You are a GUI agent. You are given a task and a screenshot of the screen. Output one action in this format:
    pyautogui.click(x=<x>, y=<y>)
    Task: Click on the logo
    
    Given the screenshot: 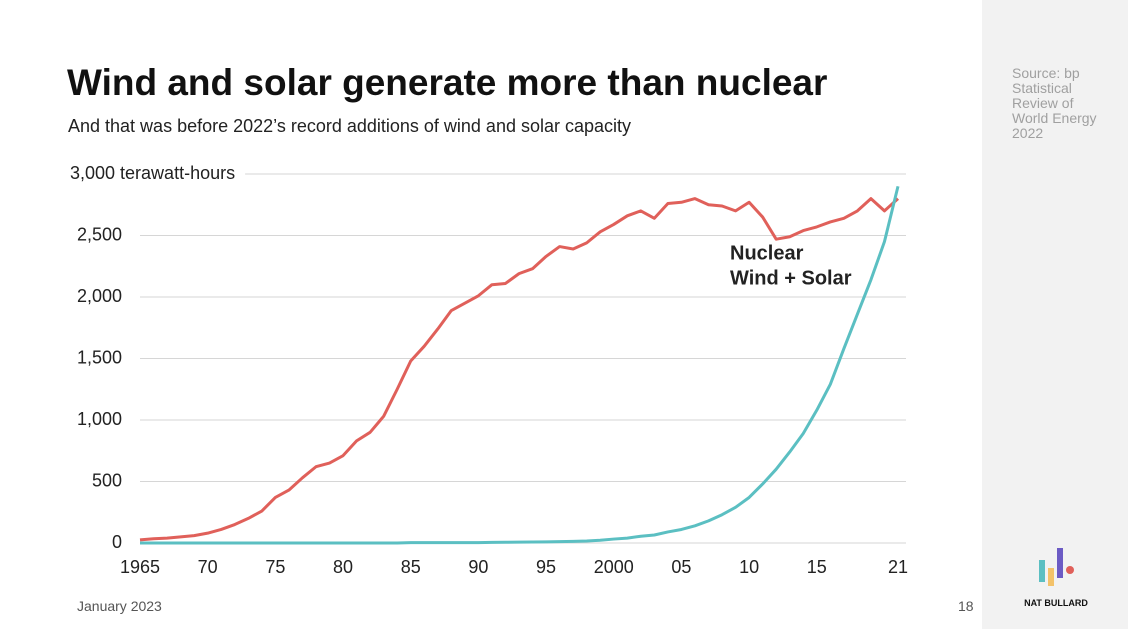 What is the action you would take?
    pyautogui.click(x=1056, y=567)
    